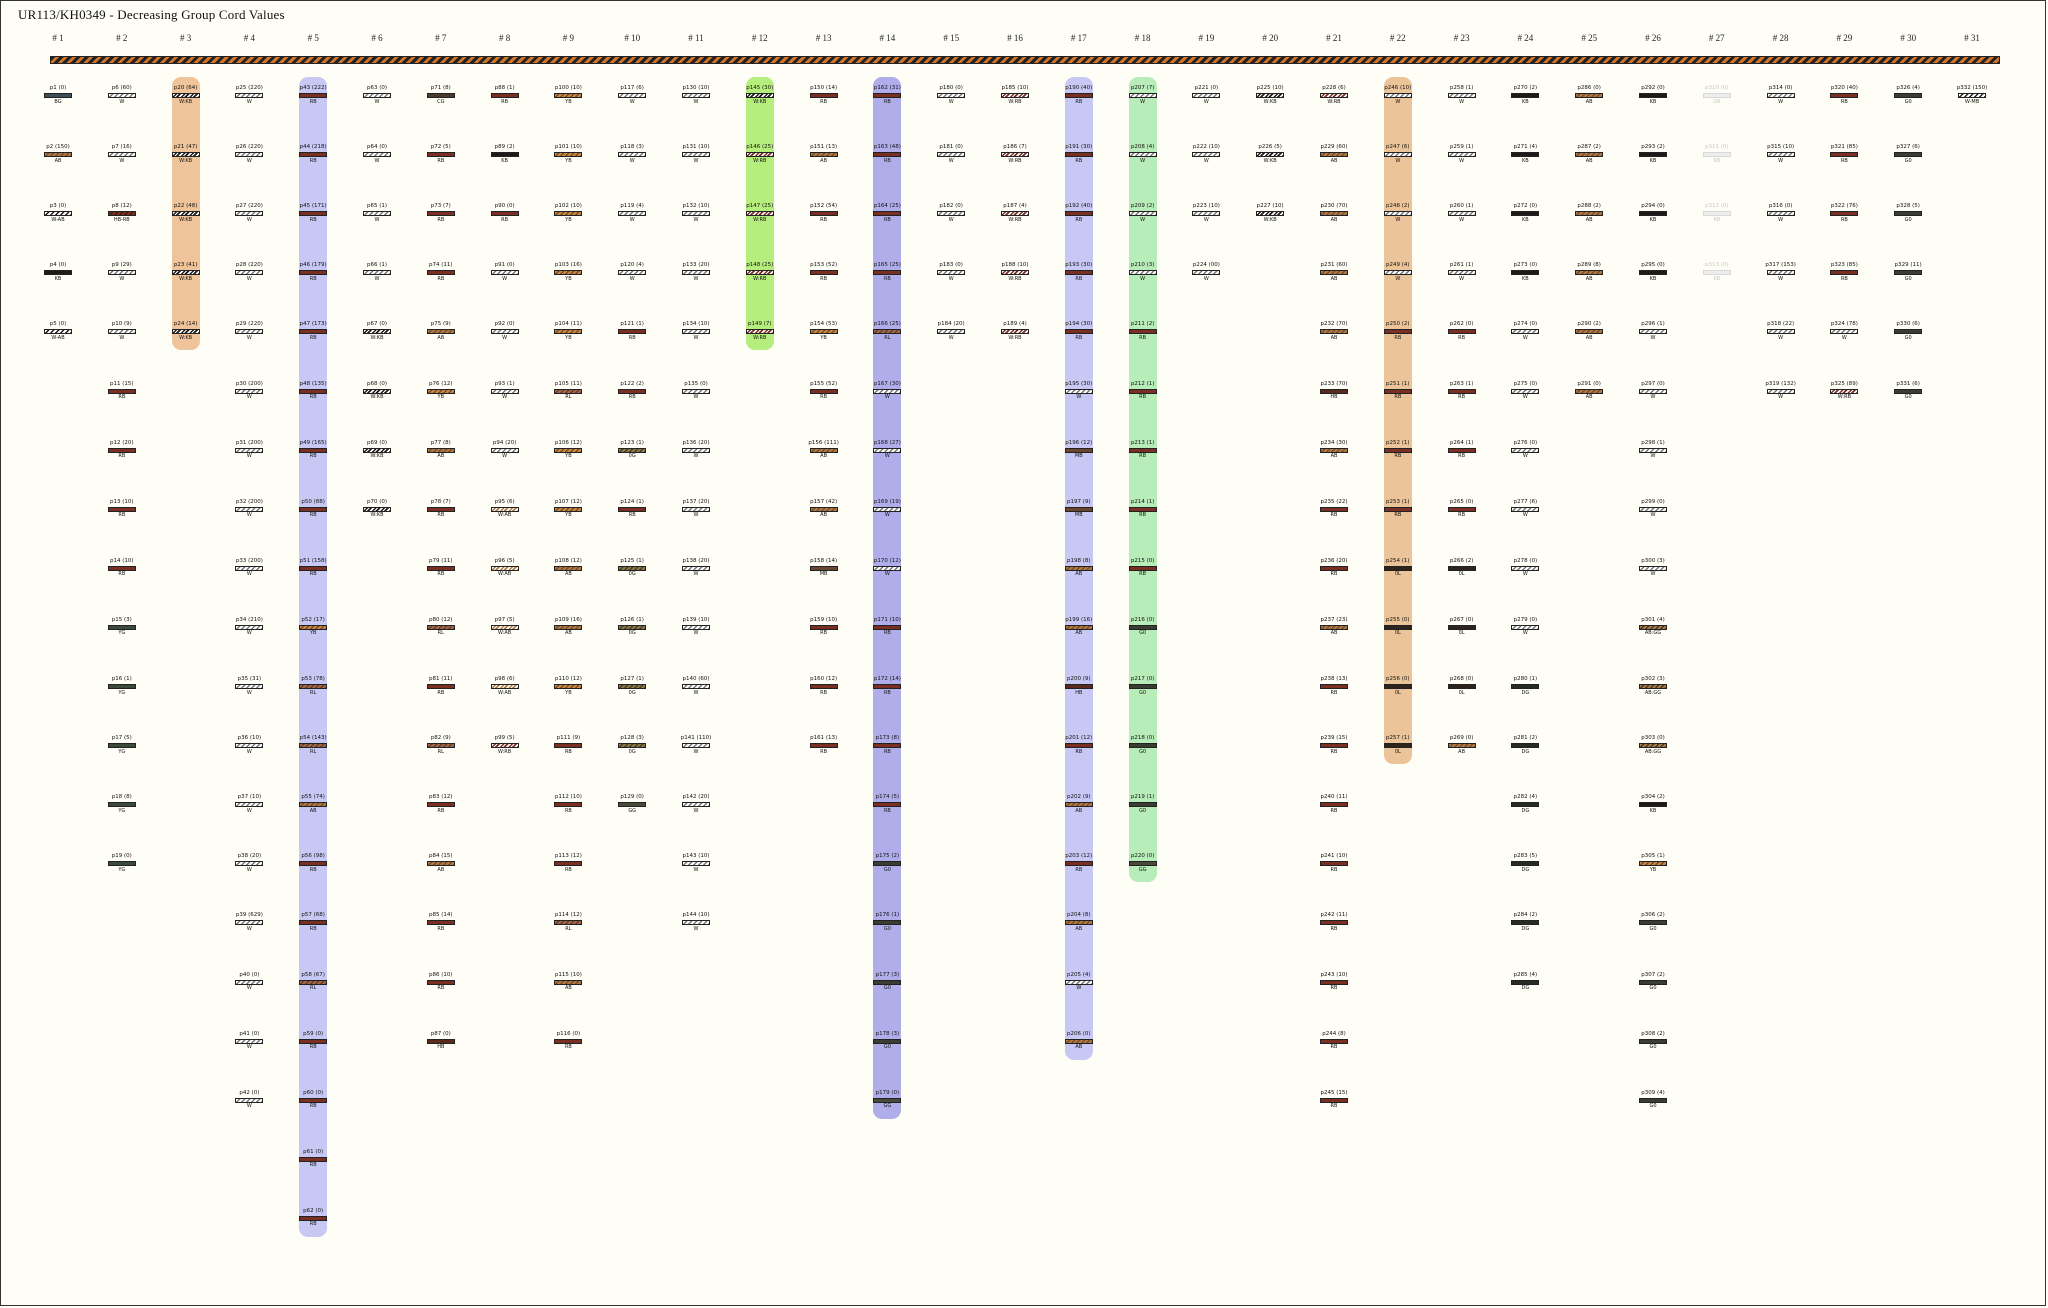 Image resolution: width=2048 pixels, height=1308 pixels. Describe the element at coordinates (313, 679) in the screenshot. I see `pendant-label: p53 (78)` at that location.